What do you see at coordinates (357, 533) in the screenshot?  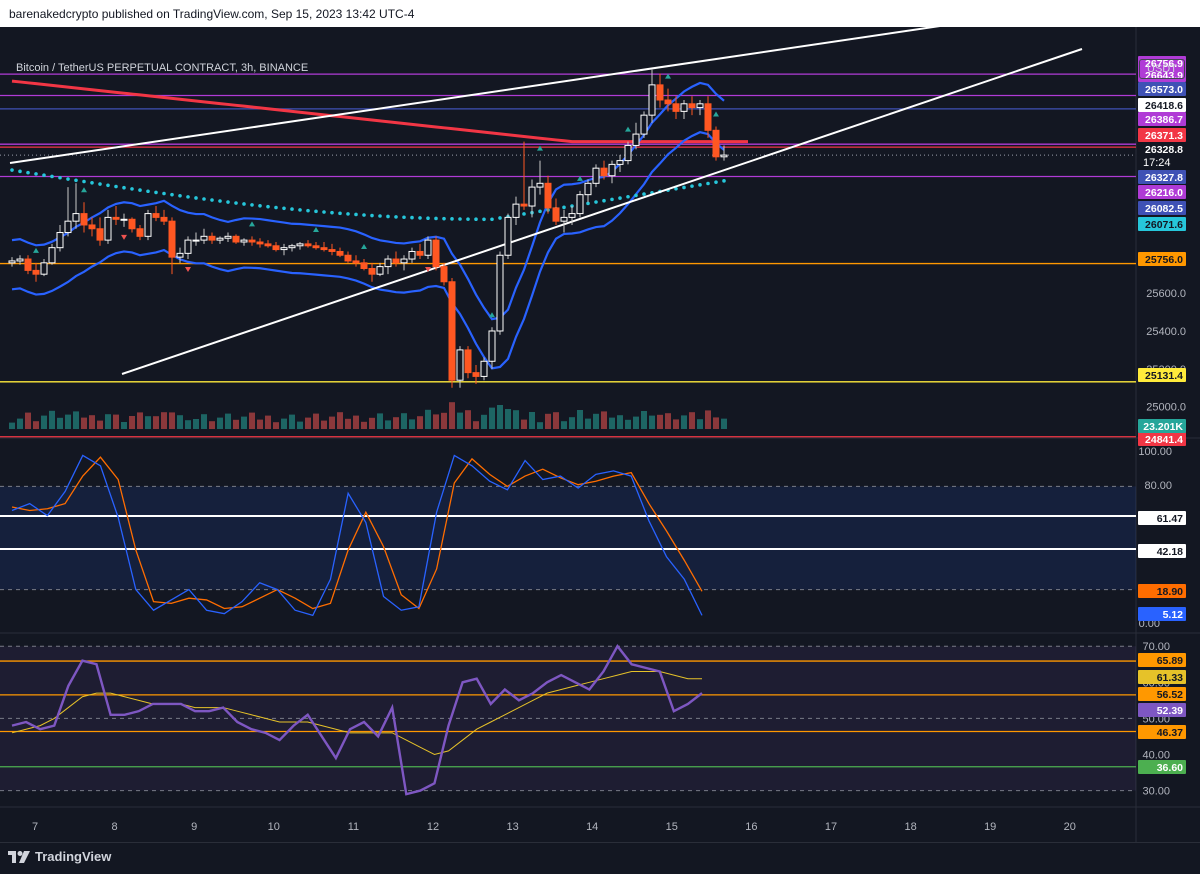 I see `stoch-d-line` at bounding box center [357, 533].